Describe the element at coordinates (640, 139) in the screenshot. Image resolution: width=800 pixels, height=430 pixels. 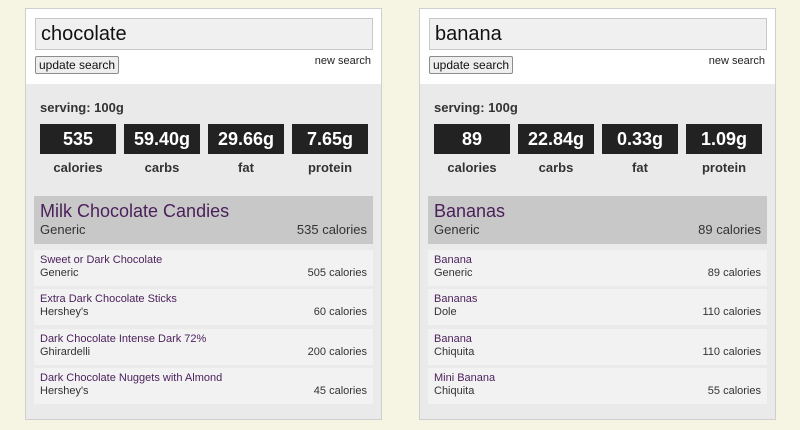
I see `stat-value: 0.33g` at that location.